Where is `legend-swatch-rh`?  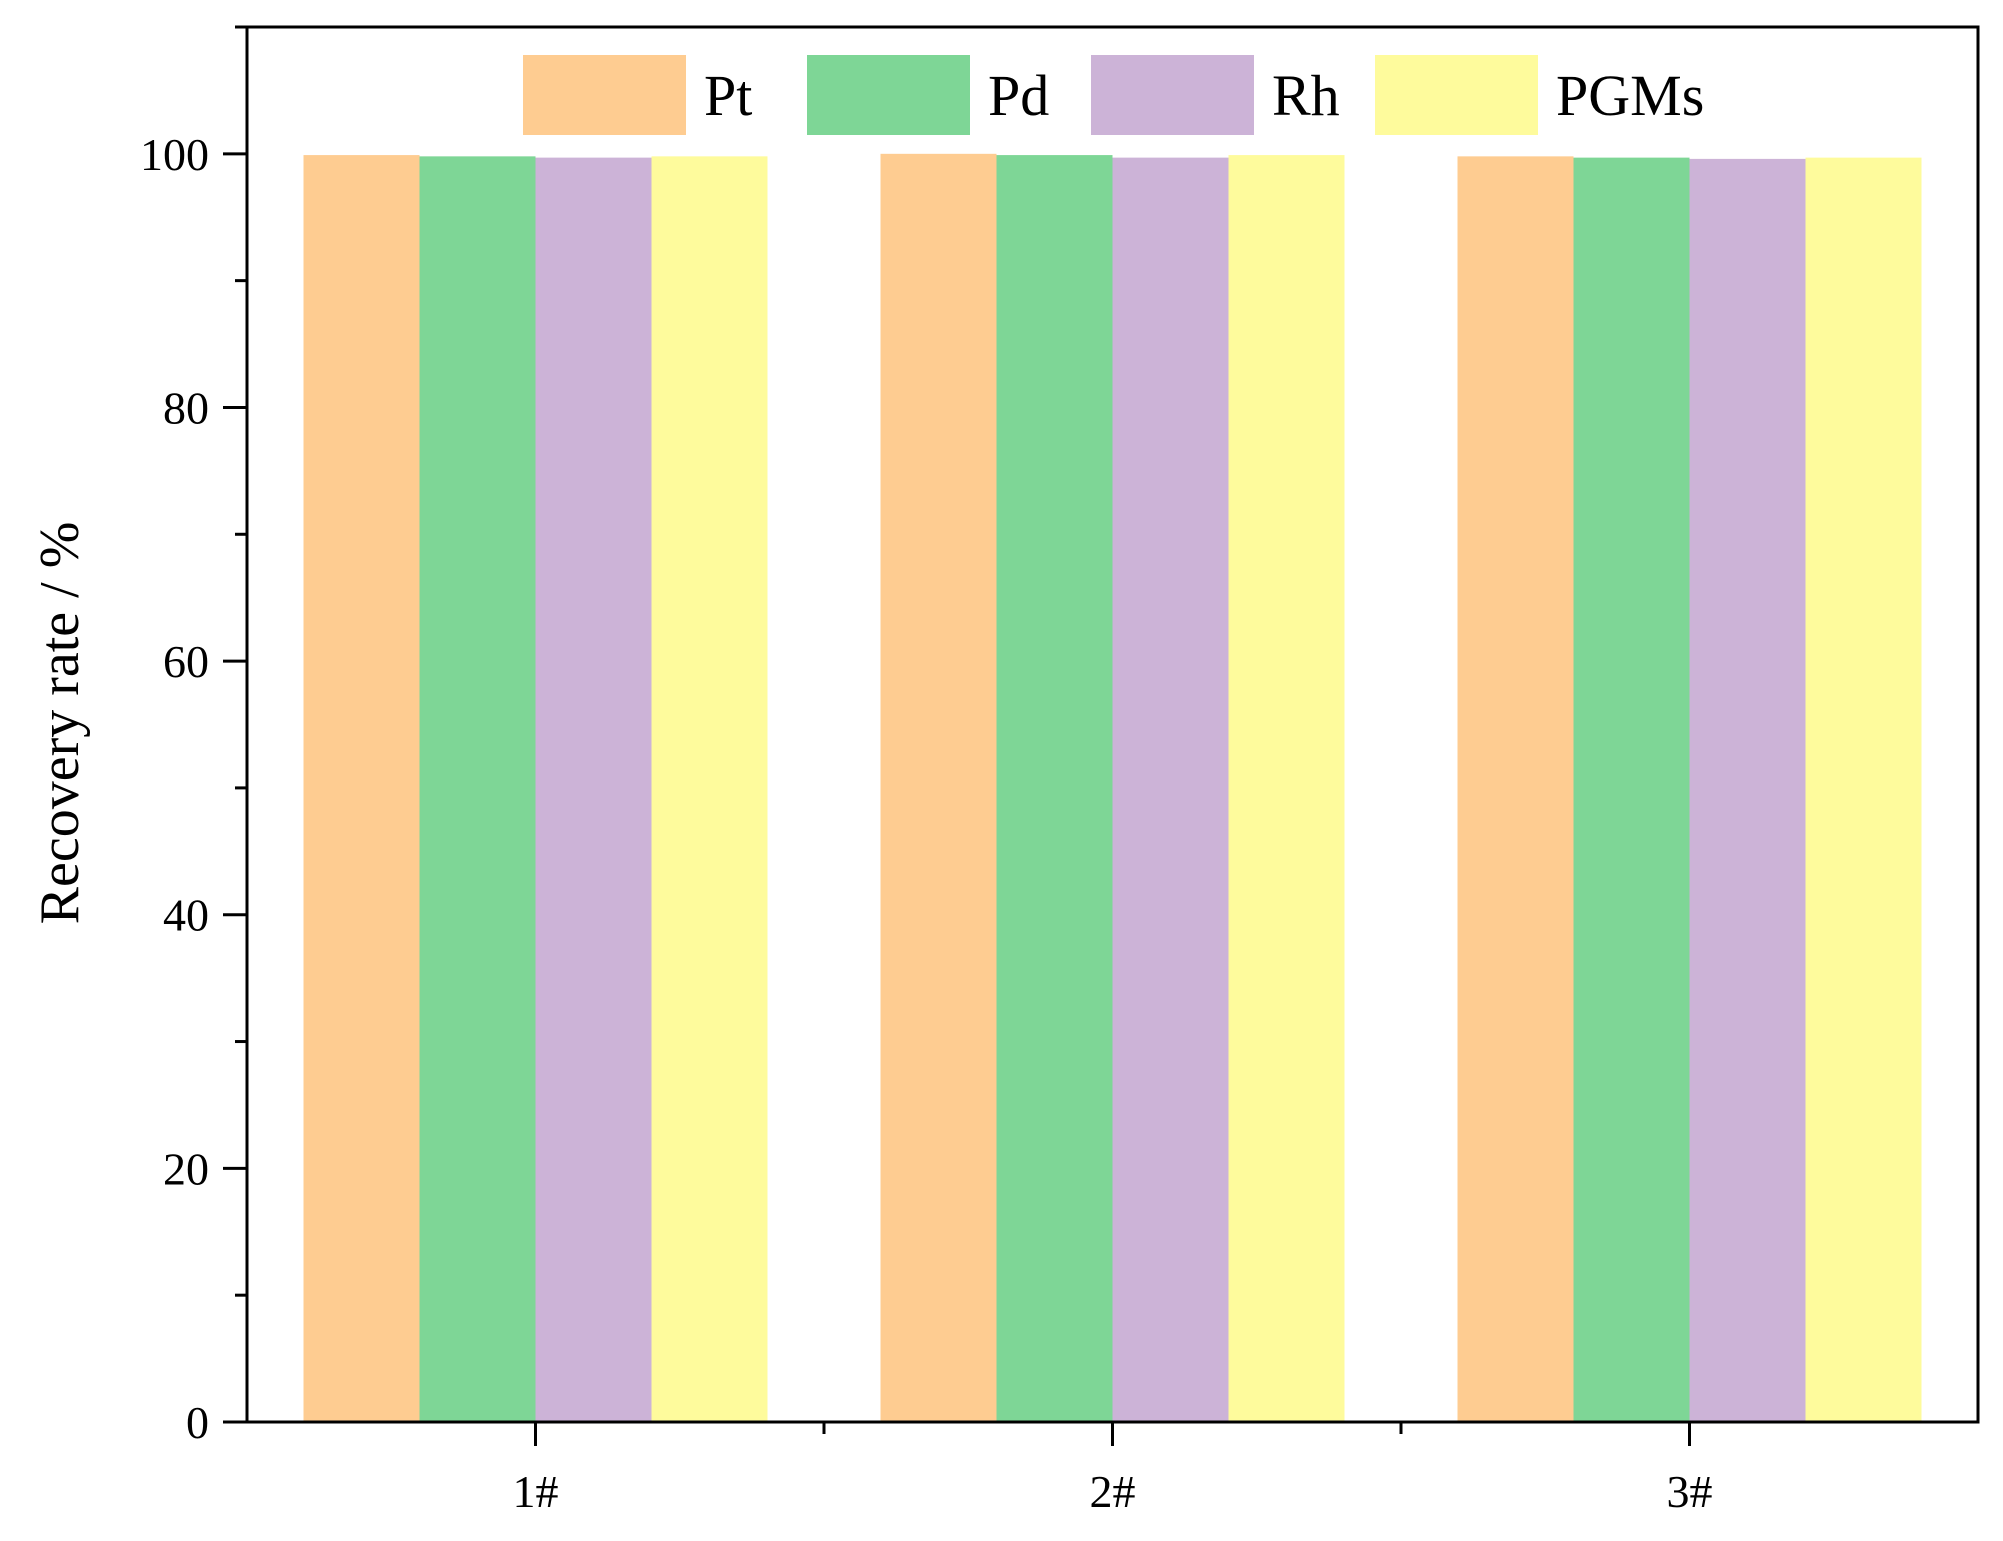 legend-swatch-rh is located at coordinates (1172, 95).